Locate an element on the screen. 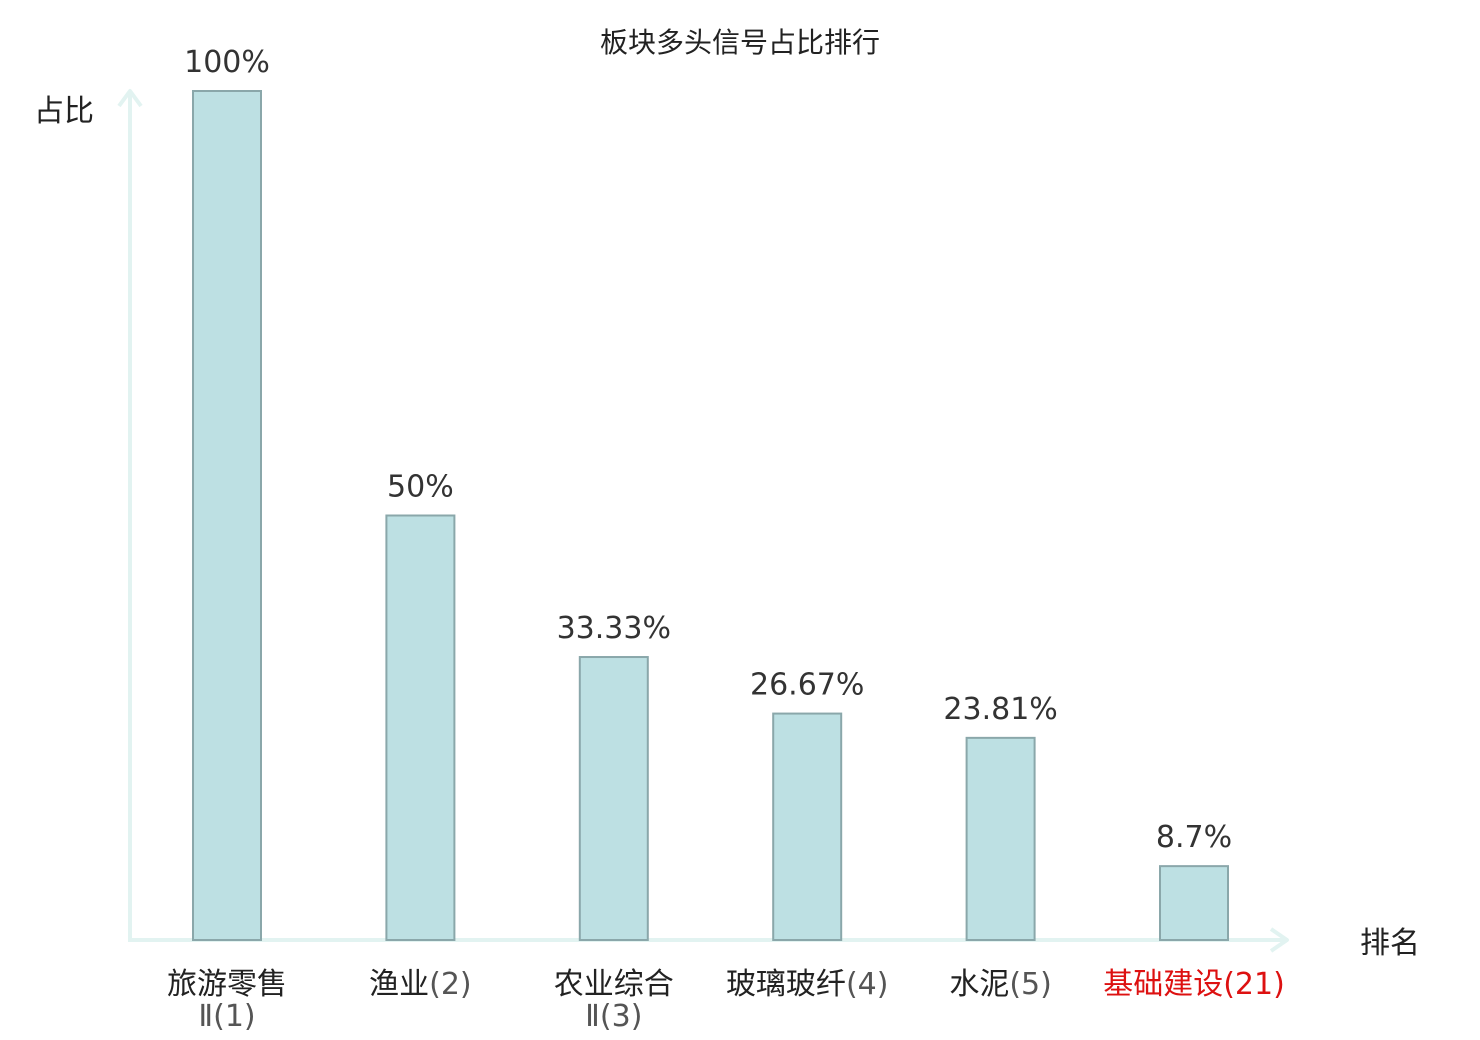 The height and width of the screenshot is (1040, 1480). category-label: 玻璃玻纤(4) is located at coordinates (807, 984).